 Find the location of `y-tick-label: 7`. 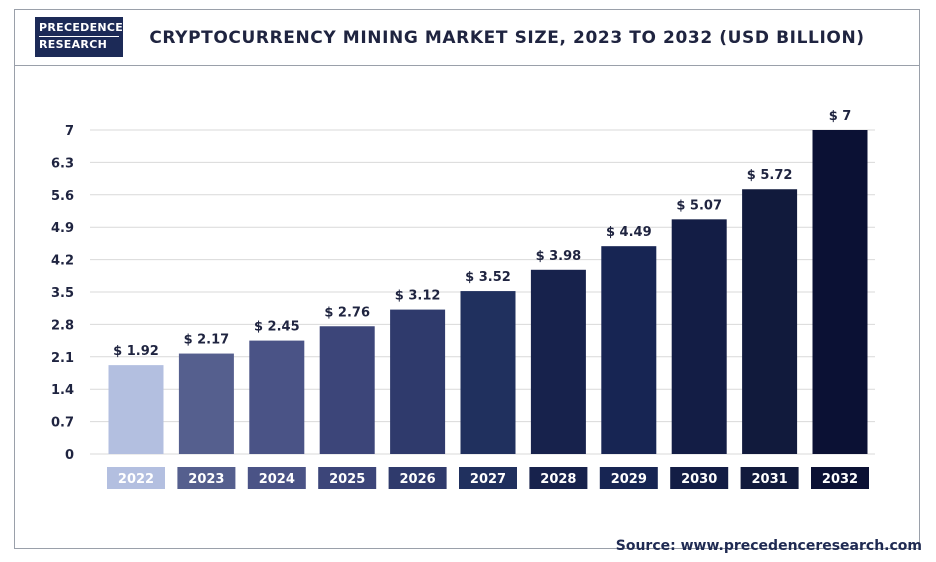

y-tick-label: 7 is located at coordinates (69, 131).